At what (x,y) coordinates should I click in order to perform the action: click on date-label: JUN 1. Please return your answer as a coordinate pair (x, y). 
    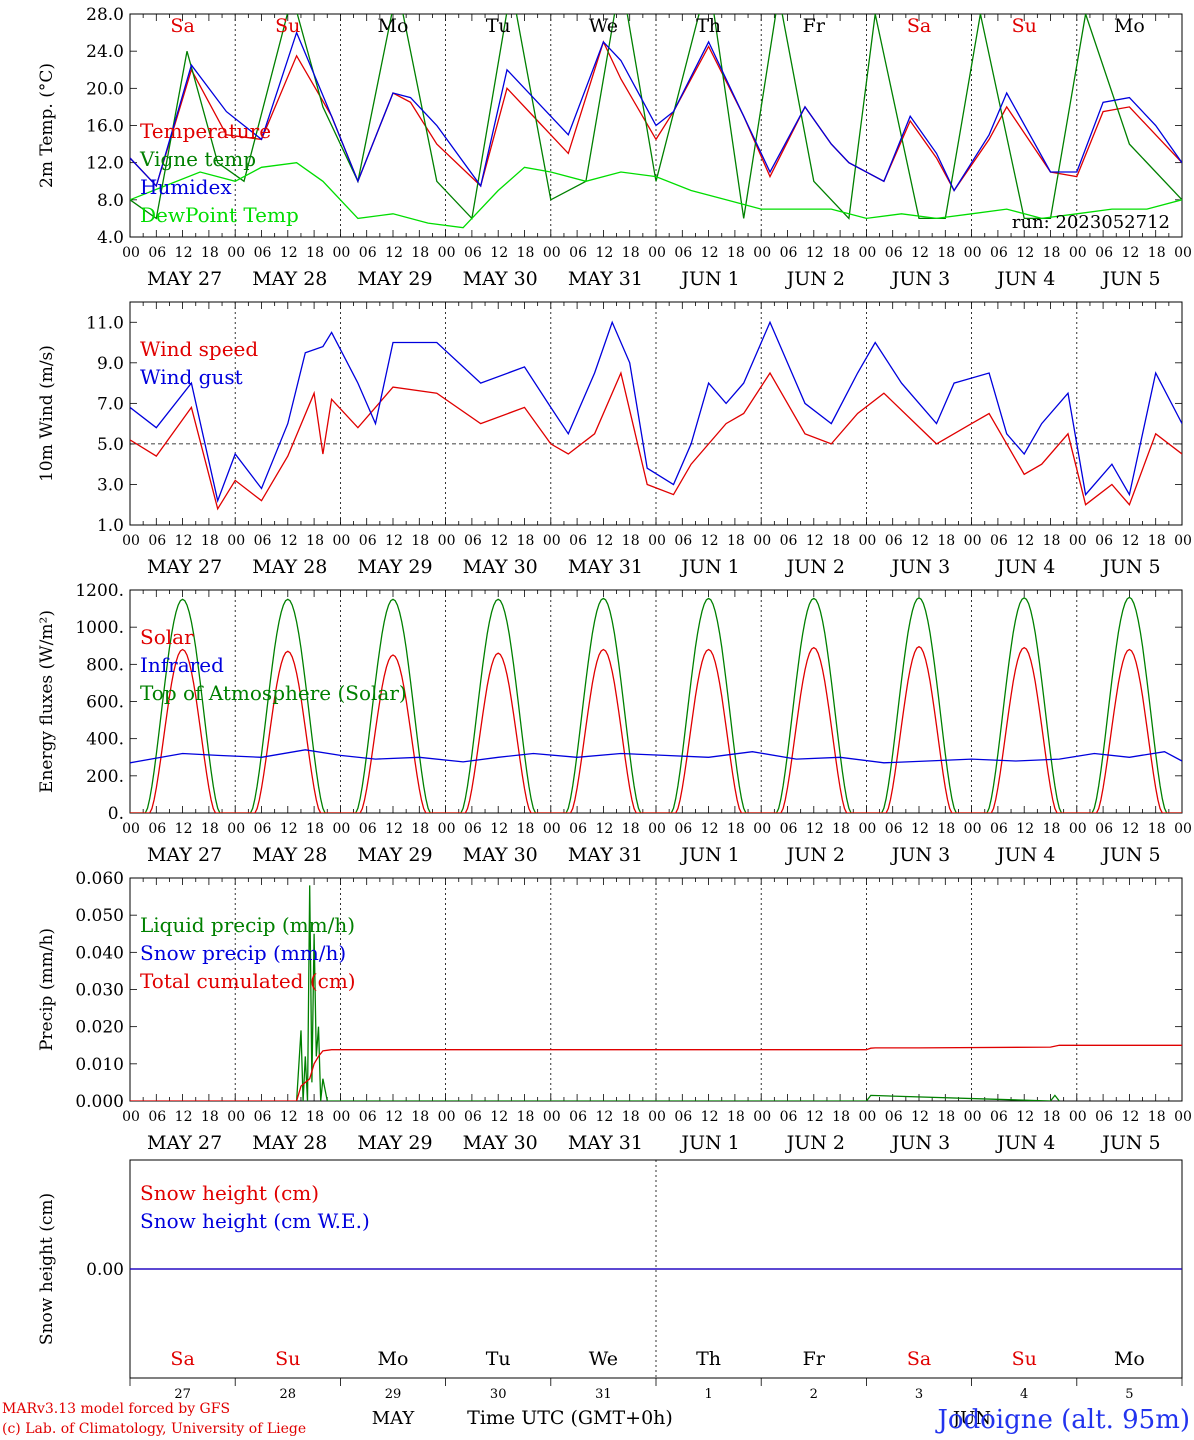
    Looking at the image, I should click on (709, 567).